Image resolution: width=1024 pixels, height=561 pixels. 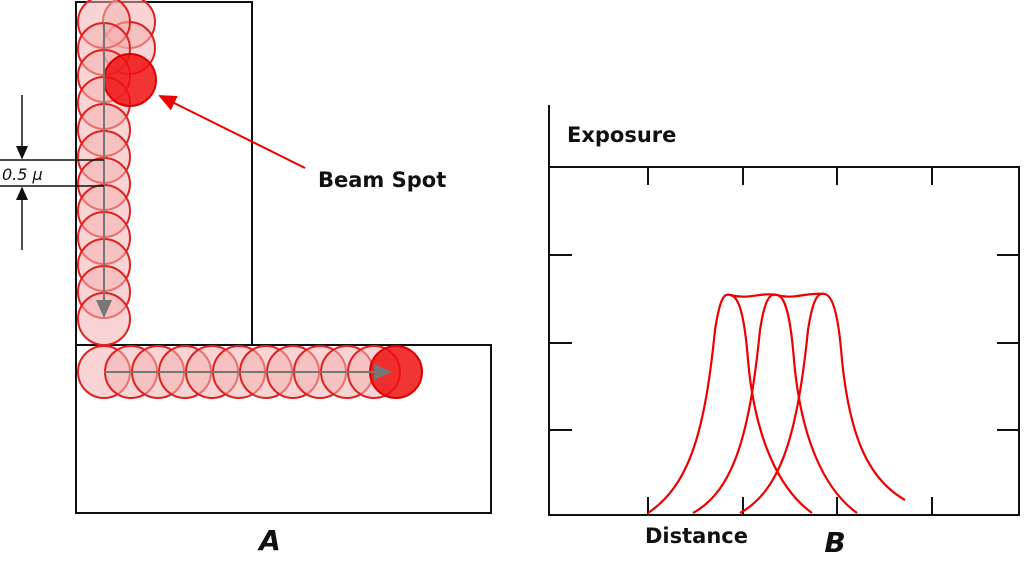 I want to click on spot-size-label: 0.5 μ, so click(x=22, y=174).